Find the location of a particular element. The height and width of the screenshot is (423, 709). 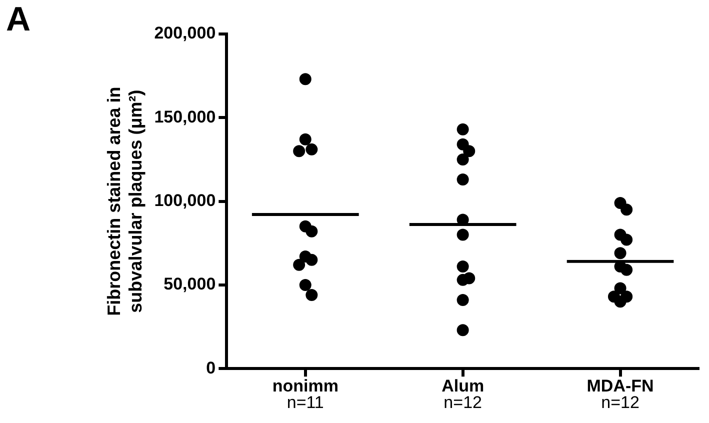

text: n=11 is located at coordinates (305, 402).